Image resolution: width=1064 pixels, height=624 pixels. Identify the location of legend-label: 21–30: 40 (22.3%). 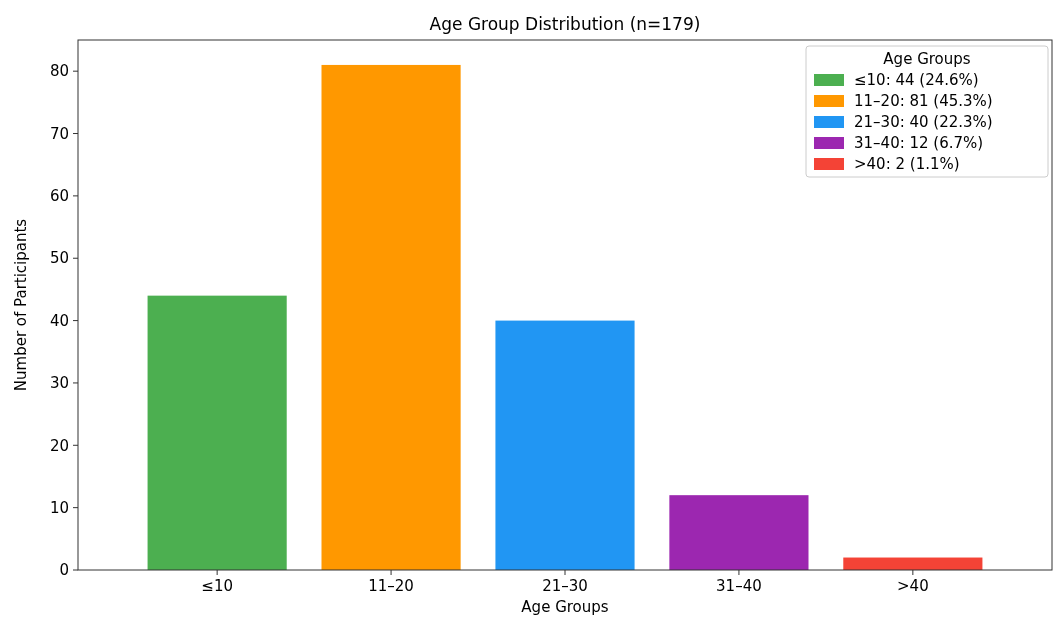
(923, 122).